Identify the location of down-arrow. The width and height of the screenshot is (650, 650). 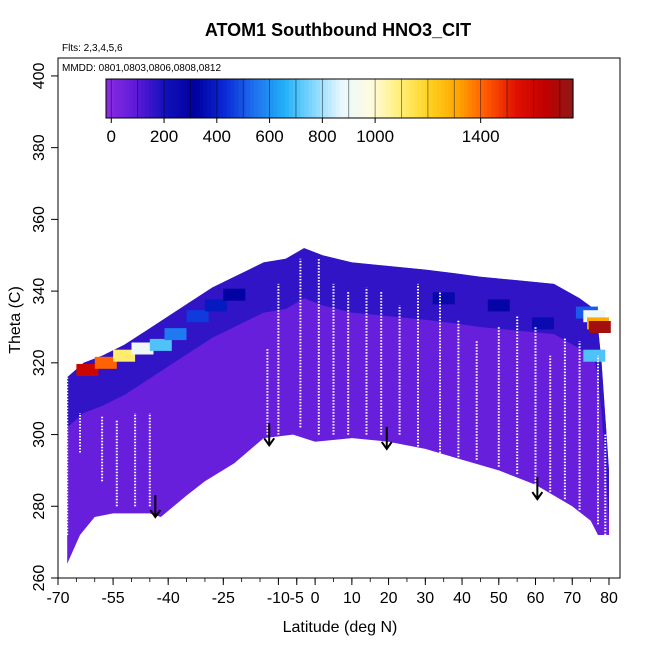
(386, 438).